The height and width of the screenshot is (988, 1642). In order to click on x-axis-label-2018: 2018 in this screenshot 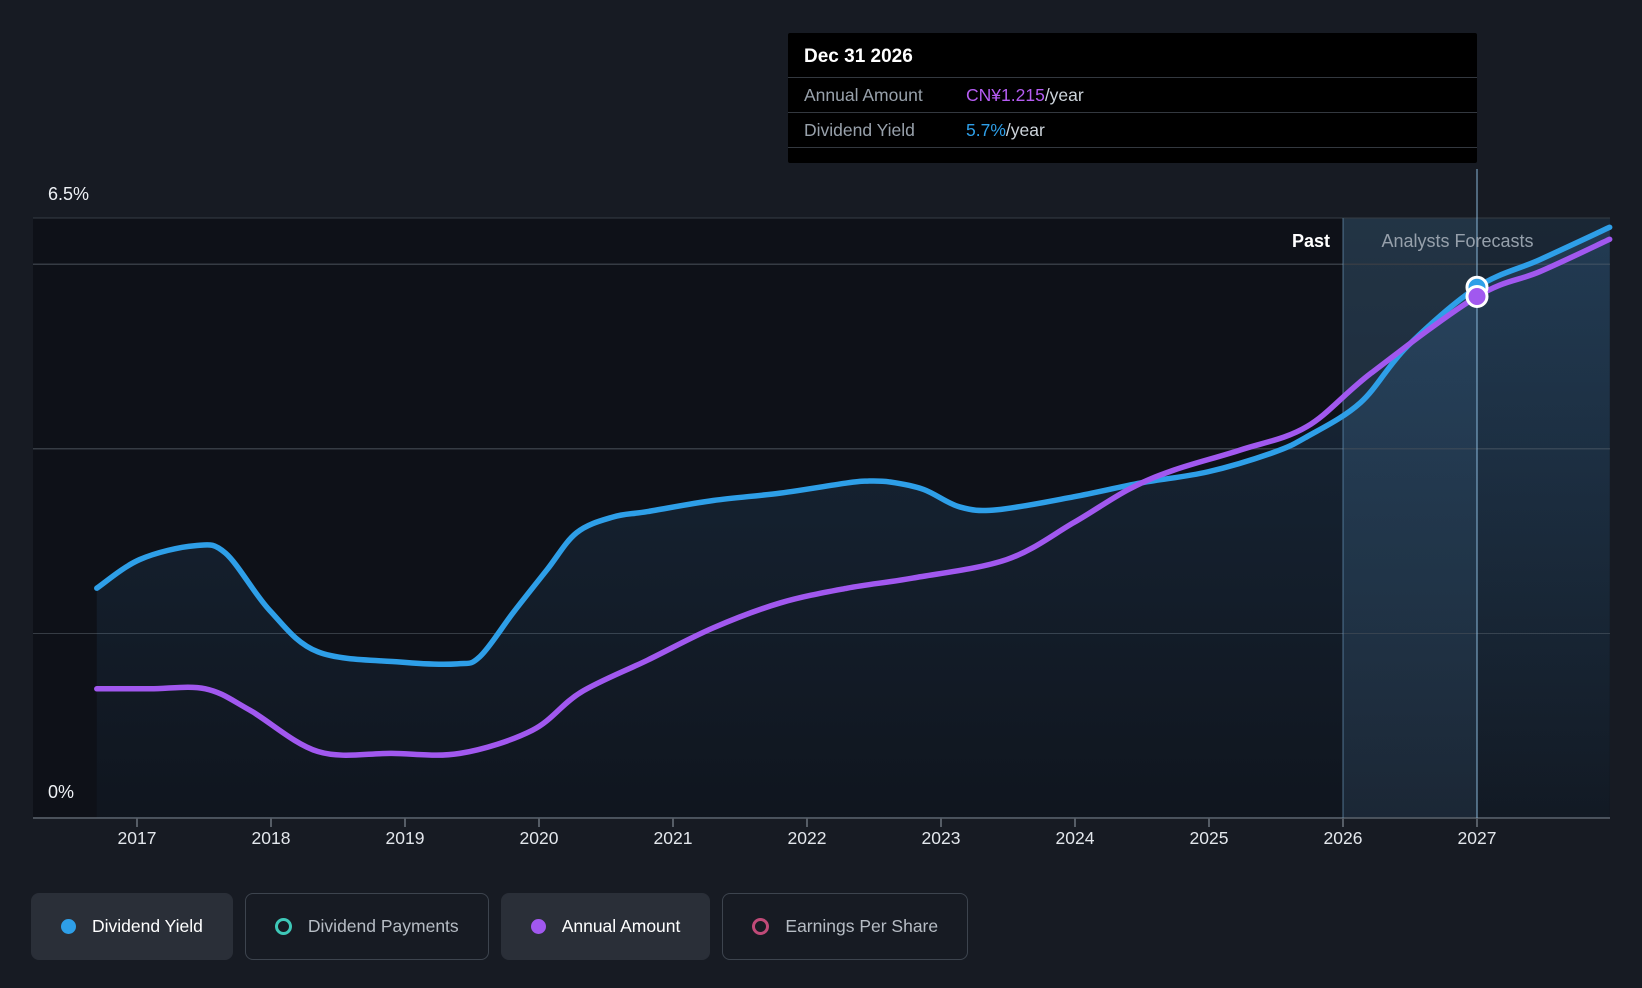, I will do `click(271, 838)`.